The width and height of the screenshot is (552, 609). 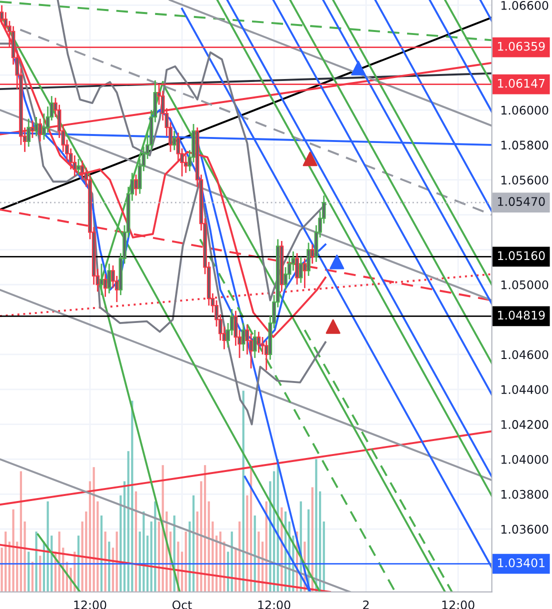 What do you see at coordinates (521, 315) in the screenshot?
I see `ref-line-label: 1.04819` at bounding box center [521, 315].